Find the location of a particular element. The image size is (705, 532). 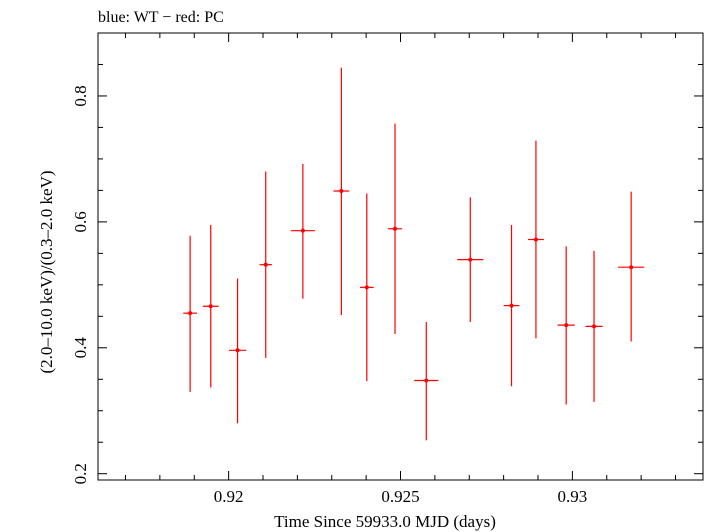

y-axis-label: (2.0–10.0 keV)/(0.3–2.0 keV) is located at coordinates (46, 271).